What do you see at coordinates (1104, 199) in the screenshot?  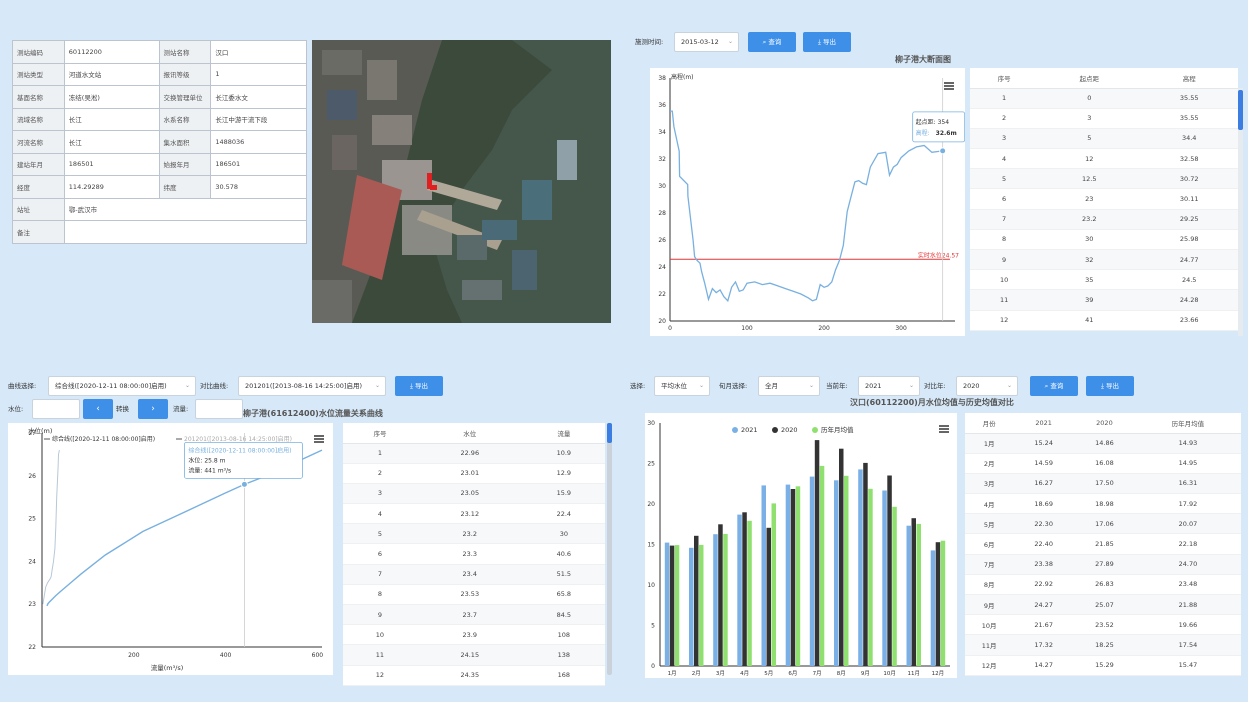 I see `table-row: 6 23 30.11` at bounding box center [1104, 199].